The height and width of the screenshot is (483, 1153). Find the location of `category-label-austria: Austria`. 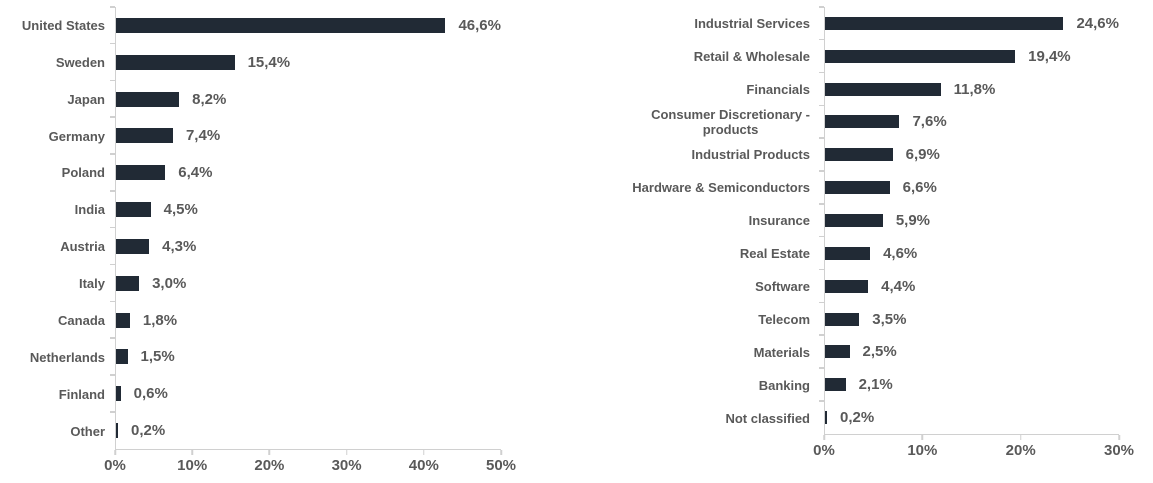

category-label-austria: Austria is located at coordinates (82, 247).